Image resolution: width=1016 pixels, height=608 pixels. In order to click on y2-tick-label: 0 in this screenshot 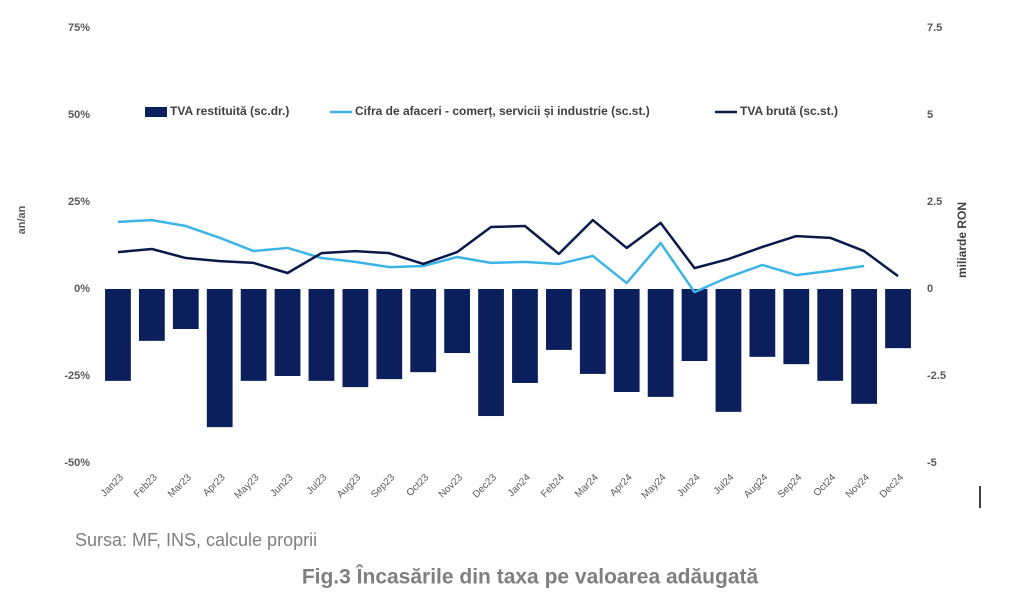, I will do `click(930, 289)`.